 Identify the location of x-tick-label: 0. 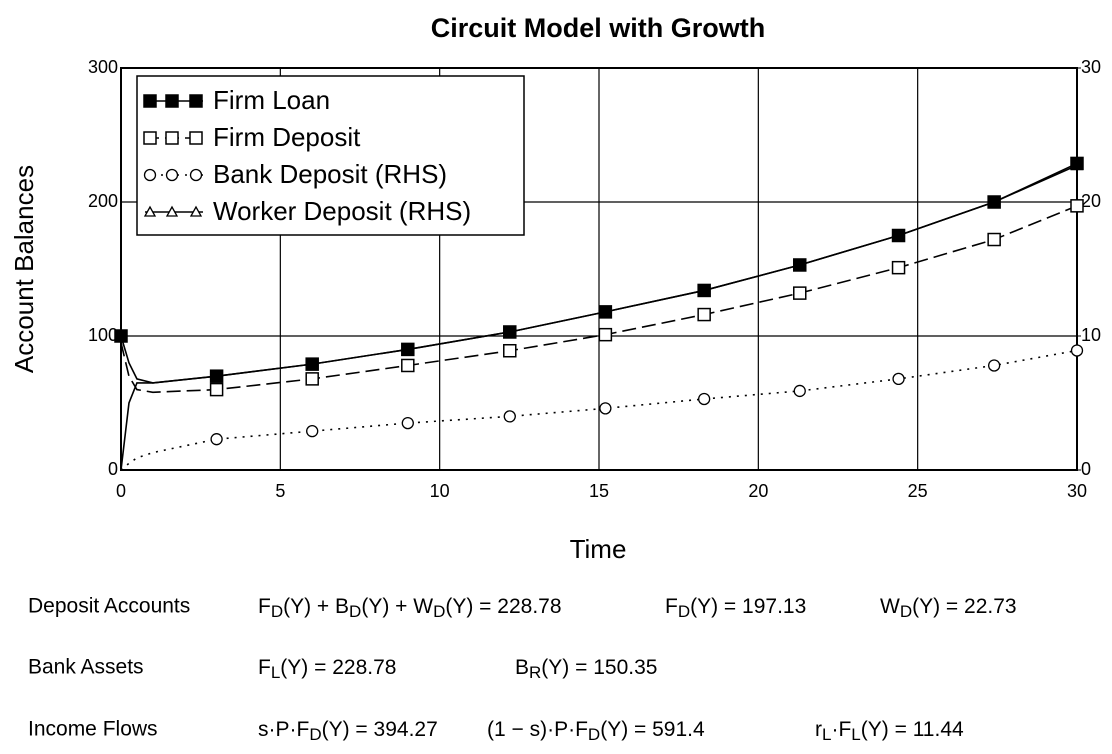
(121, 491).